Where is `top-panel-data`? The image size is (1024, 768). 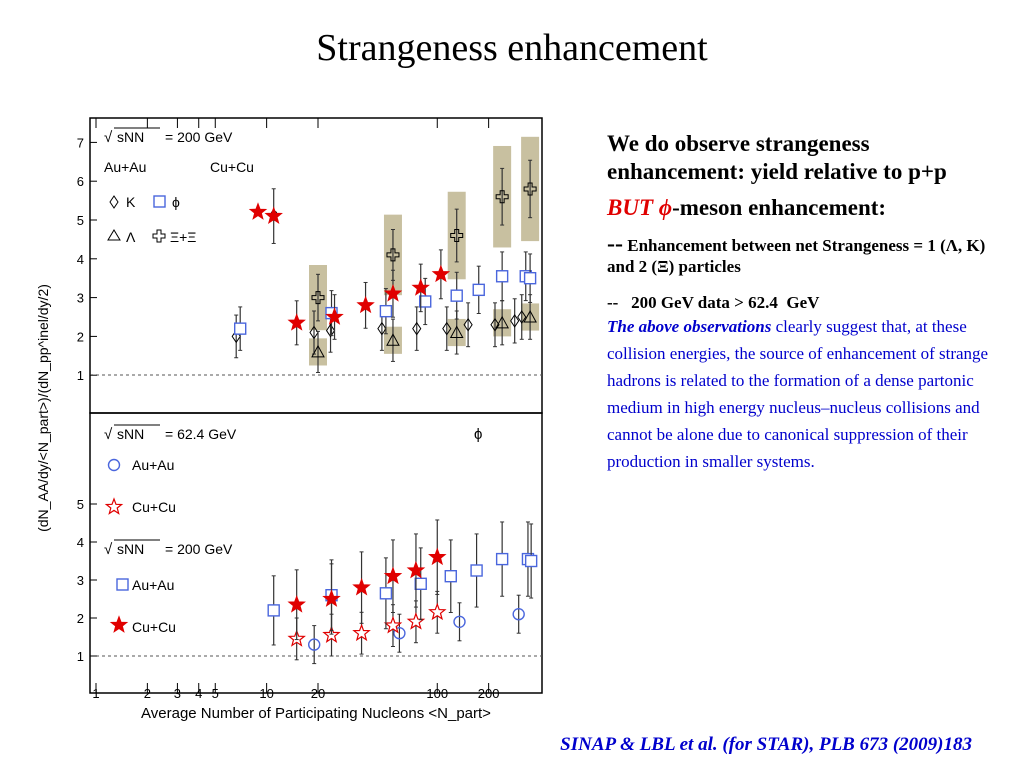
top-panel-data is located at coordinates (385, 254).